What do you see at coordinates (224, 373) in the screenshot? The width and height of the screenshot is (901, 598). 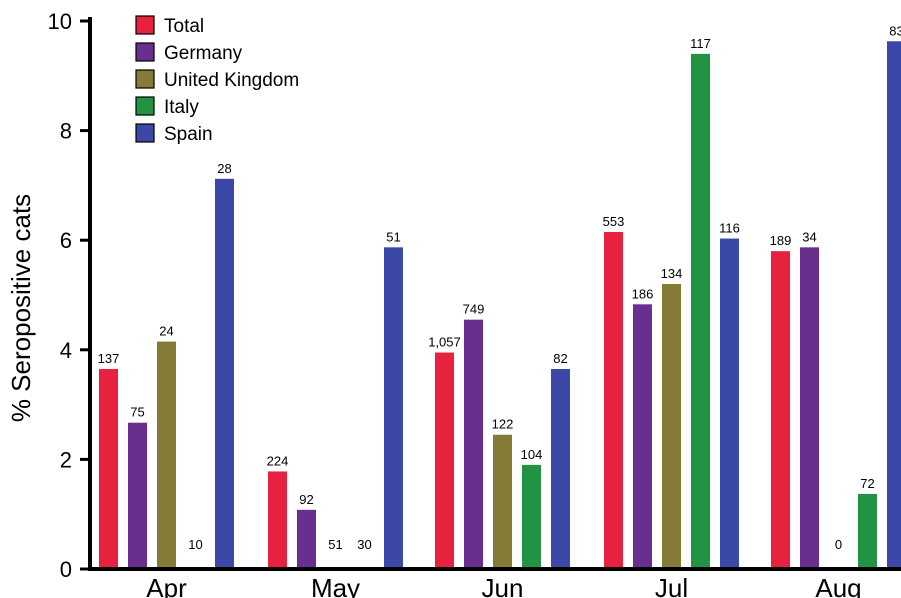 I see `bar-spain-apr` at bounding box center [224, 373].